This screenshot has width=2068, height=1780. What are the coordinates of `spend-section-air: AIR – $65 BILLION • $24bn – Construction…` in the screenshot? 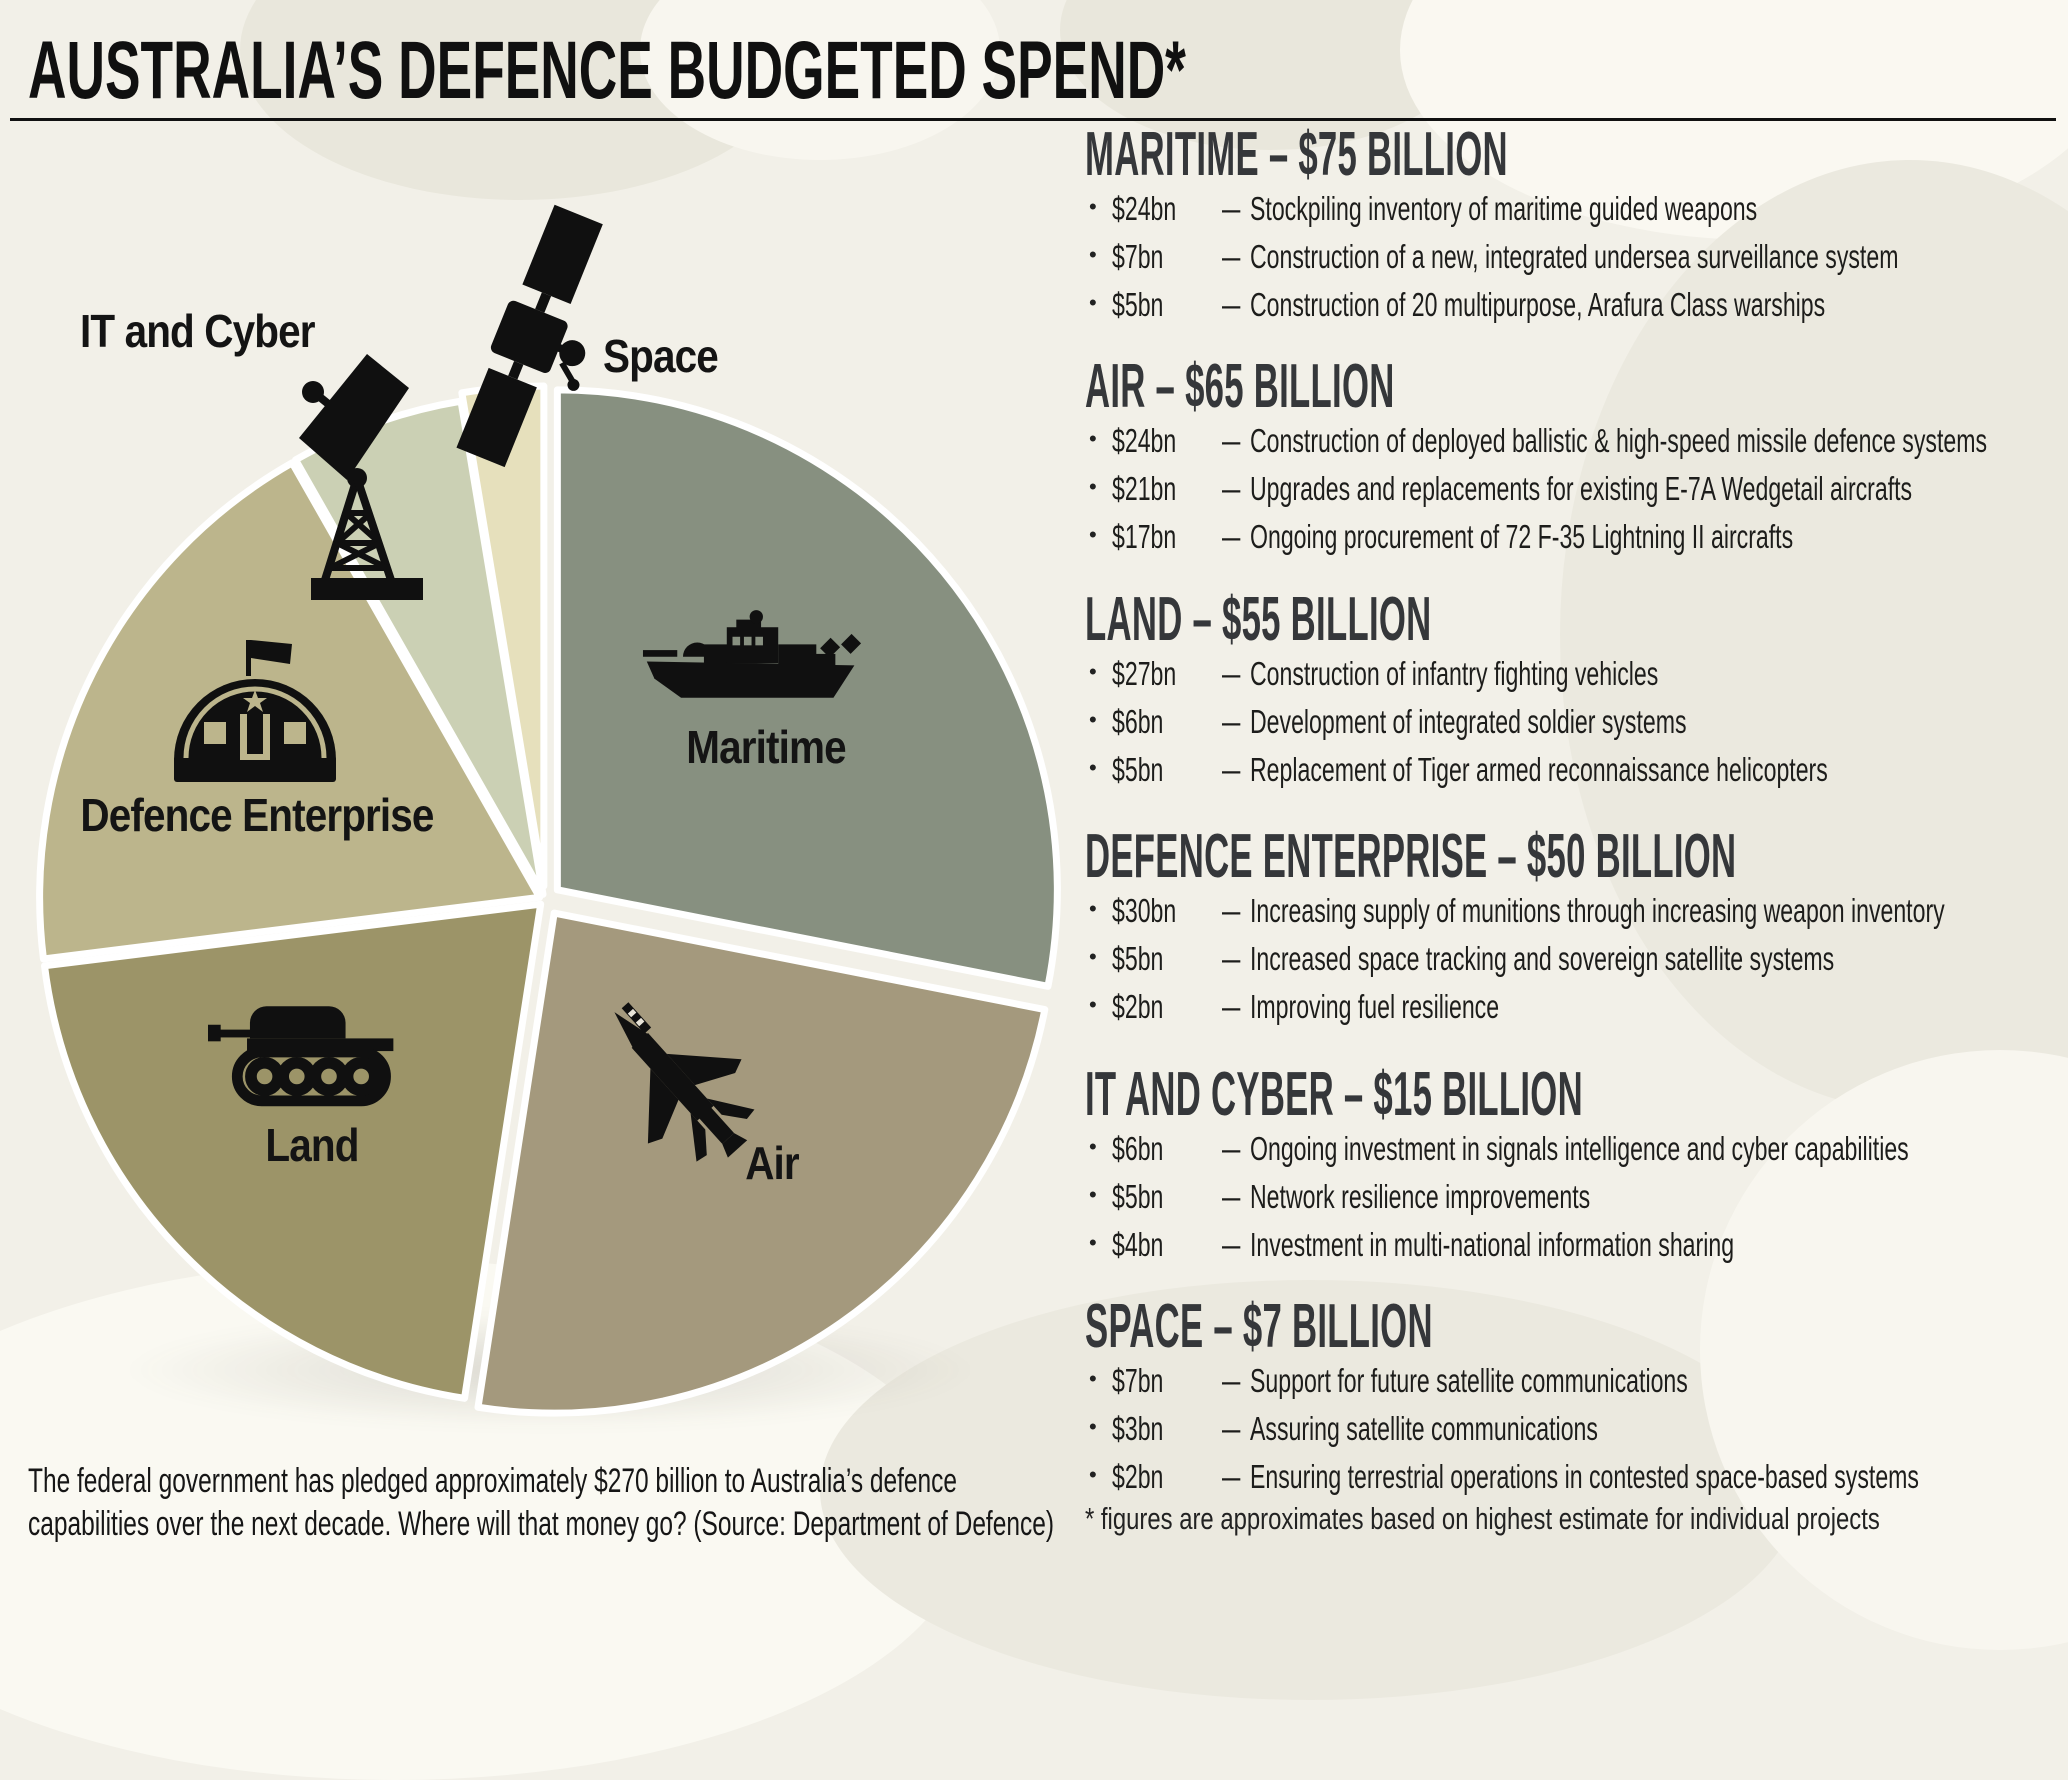 It's located at (1576, 454).